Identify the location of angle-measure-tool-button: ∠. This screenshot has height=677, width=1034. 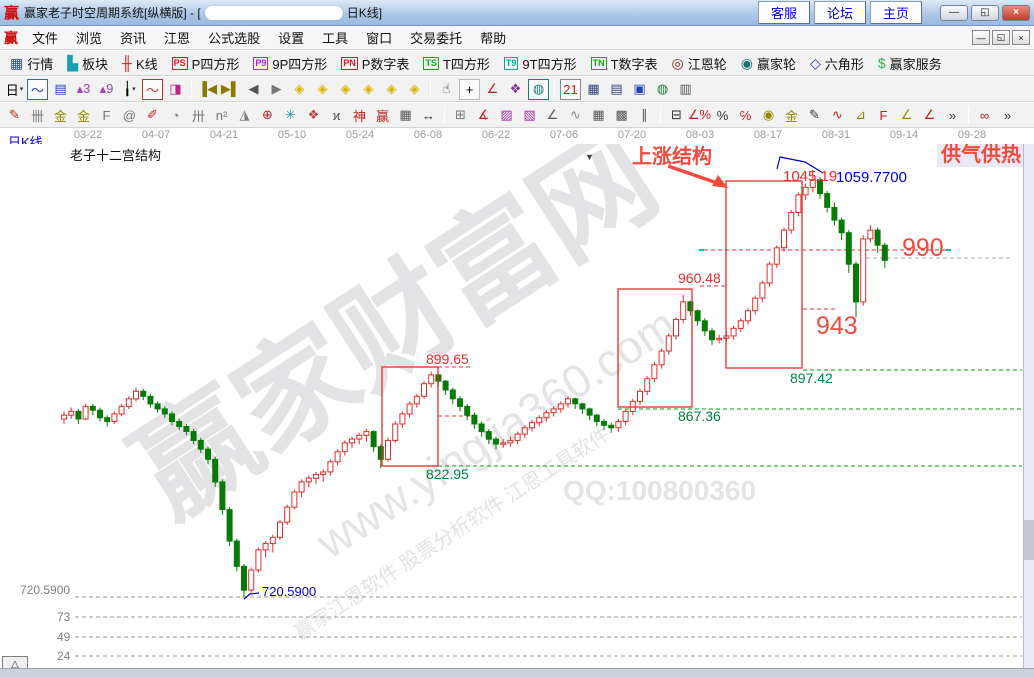
(492, 89).